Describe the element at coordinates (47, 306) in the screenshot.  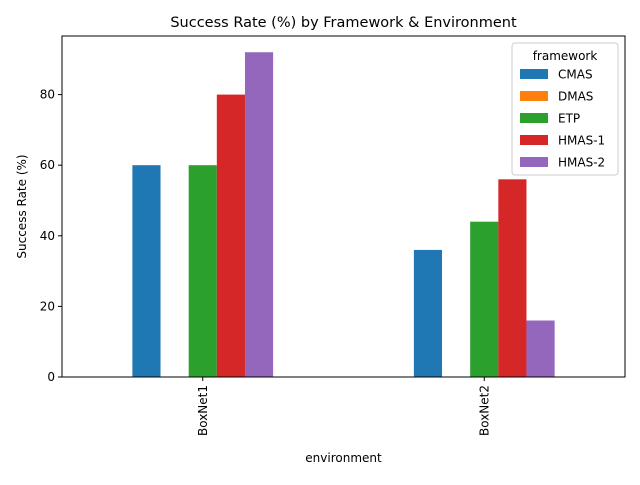
I see `y-tick-label: 20` at that location.